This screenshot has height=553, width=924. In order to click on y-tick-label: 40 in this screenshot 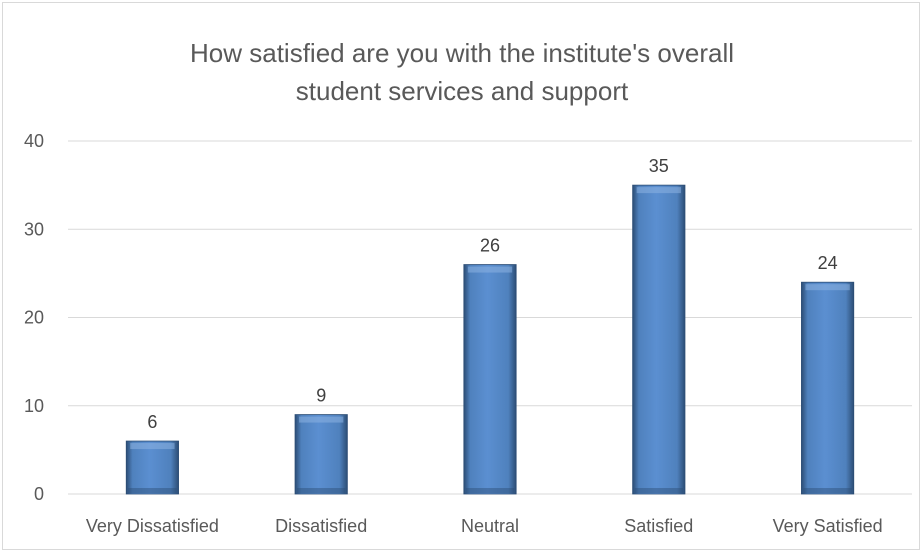, I will do `click(34, 141)`.